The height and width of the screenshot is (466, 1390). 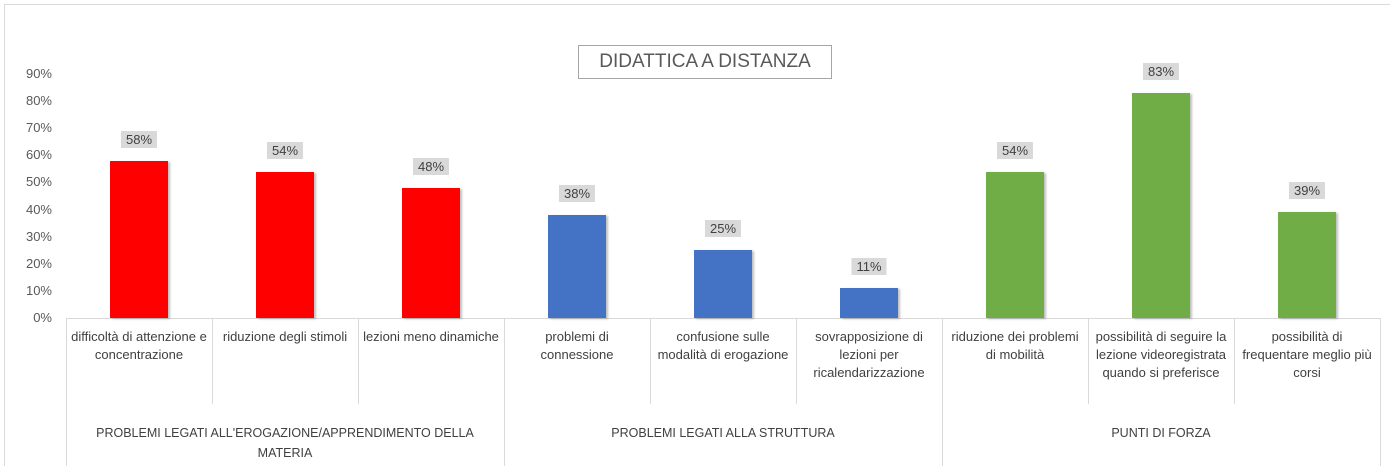 I want to click on y-tick-label: 20%, so click(x=38, y=263).